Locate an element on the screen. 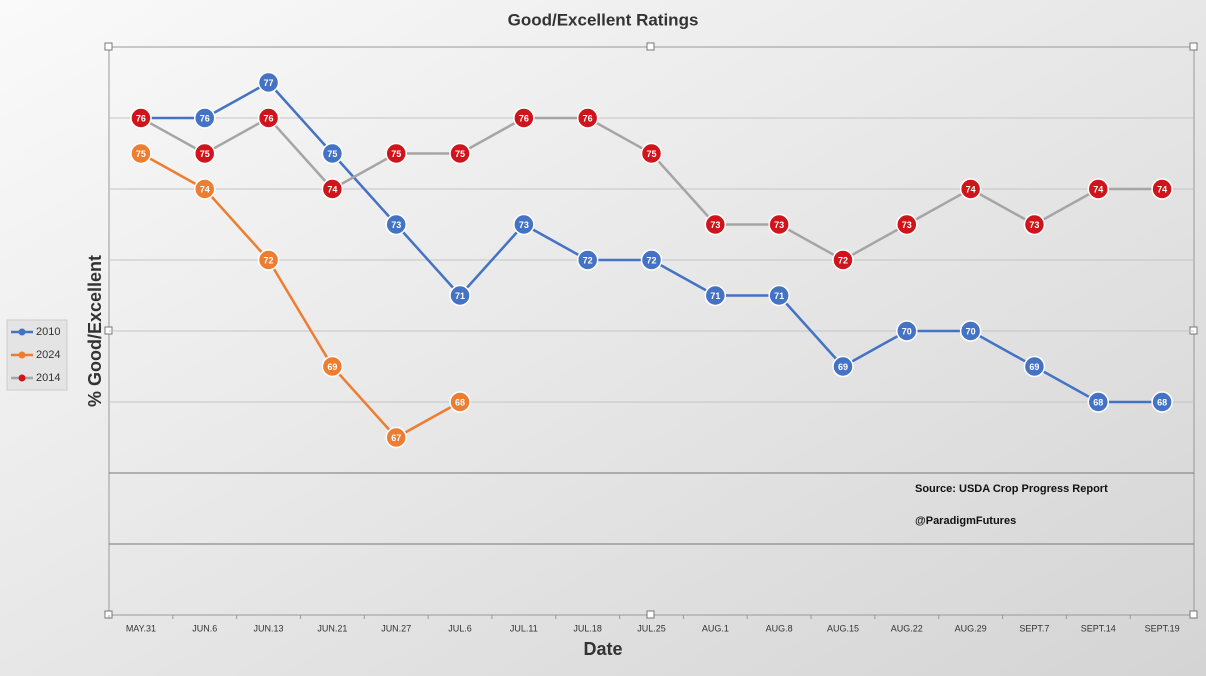 The width and height of the screenshot is (1206, 676). x-tick-label: AUG.1 is located at coordinates (715, 628).